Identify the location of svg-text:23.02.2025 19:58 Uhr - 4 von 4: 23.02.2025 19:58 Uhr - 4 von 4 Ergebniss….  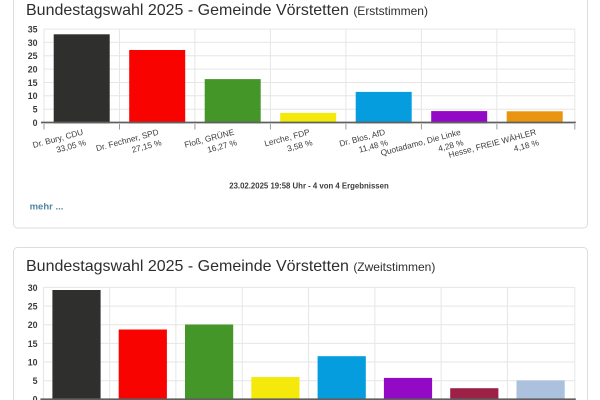
(309, 186).